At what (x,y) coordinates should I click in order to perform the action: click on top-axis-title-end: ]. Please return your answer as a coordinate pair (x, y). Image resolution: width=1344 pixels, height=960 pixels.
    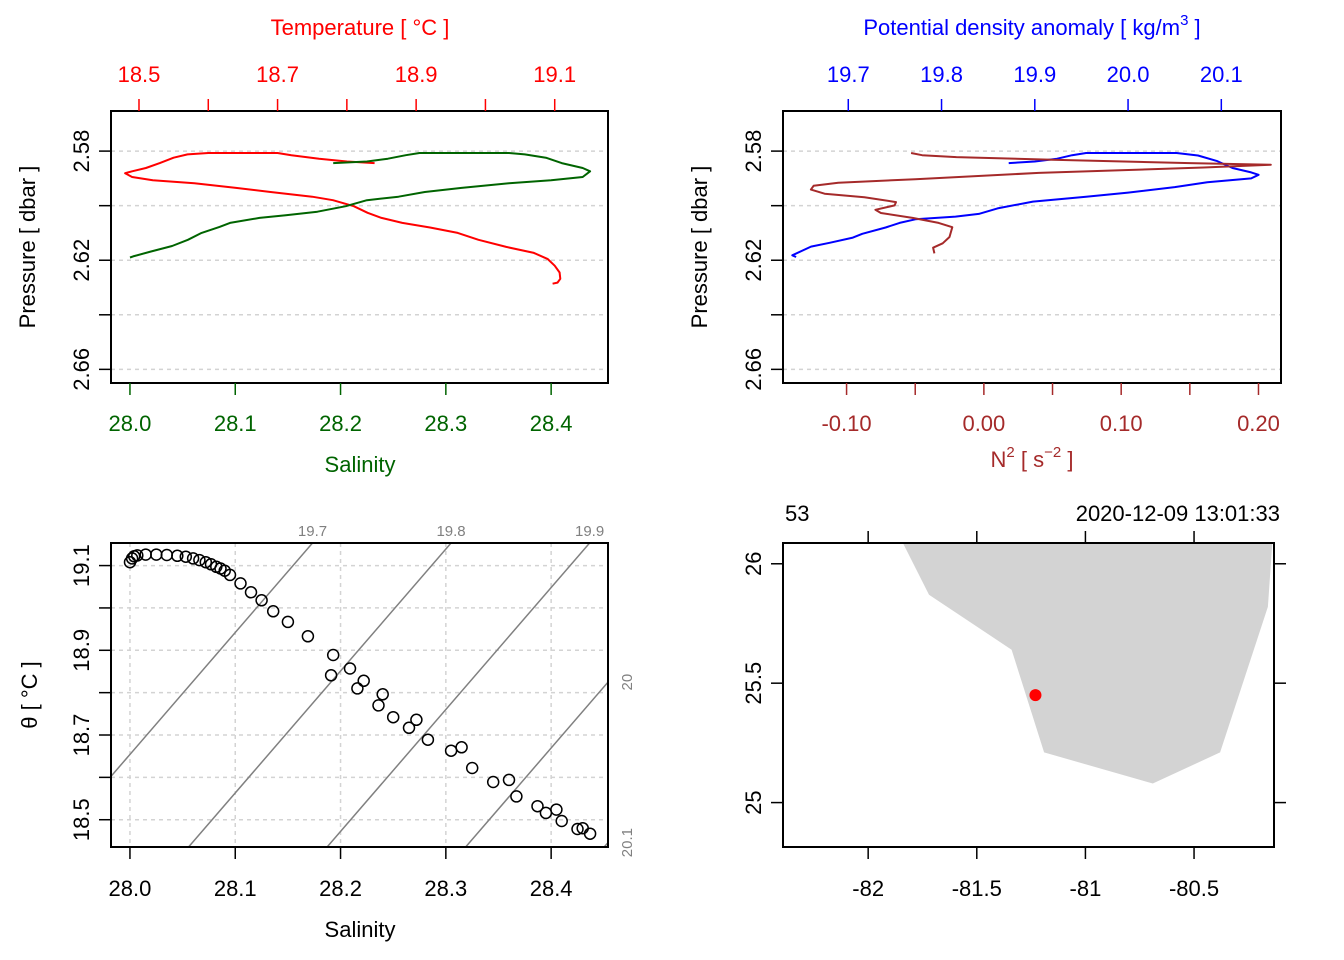
    Looking at the image, I should click on (1194, 27).